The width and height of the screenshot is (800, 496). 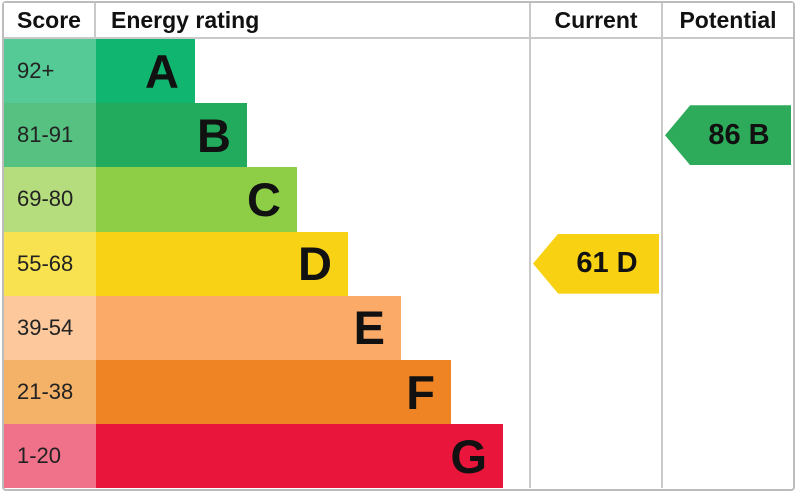 What do you see at coordinates (45, 392) in the screenshot?
I see `band-f-score-label: 21-38` at bounding box center [45, 392].